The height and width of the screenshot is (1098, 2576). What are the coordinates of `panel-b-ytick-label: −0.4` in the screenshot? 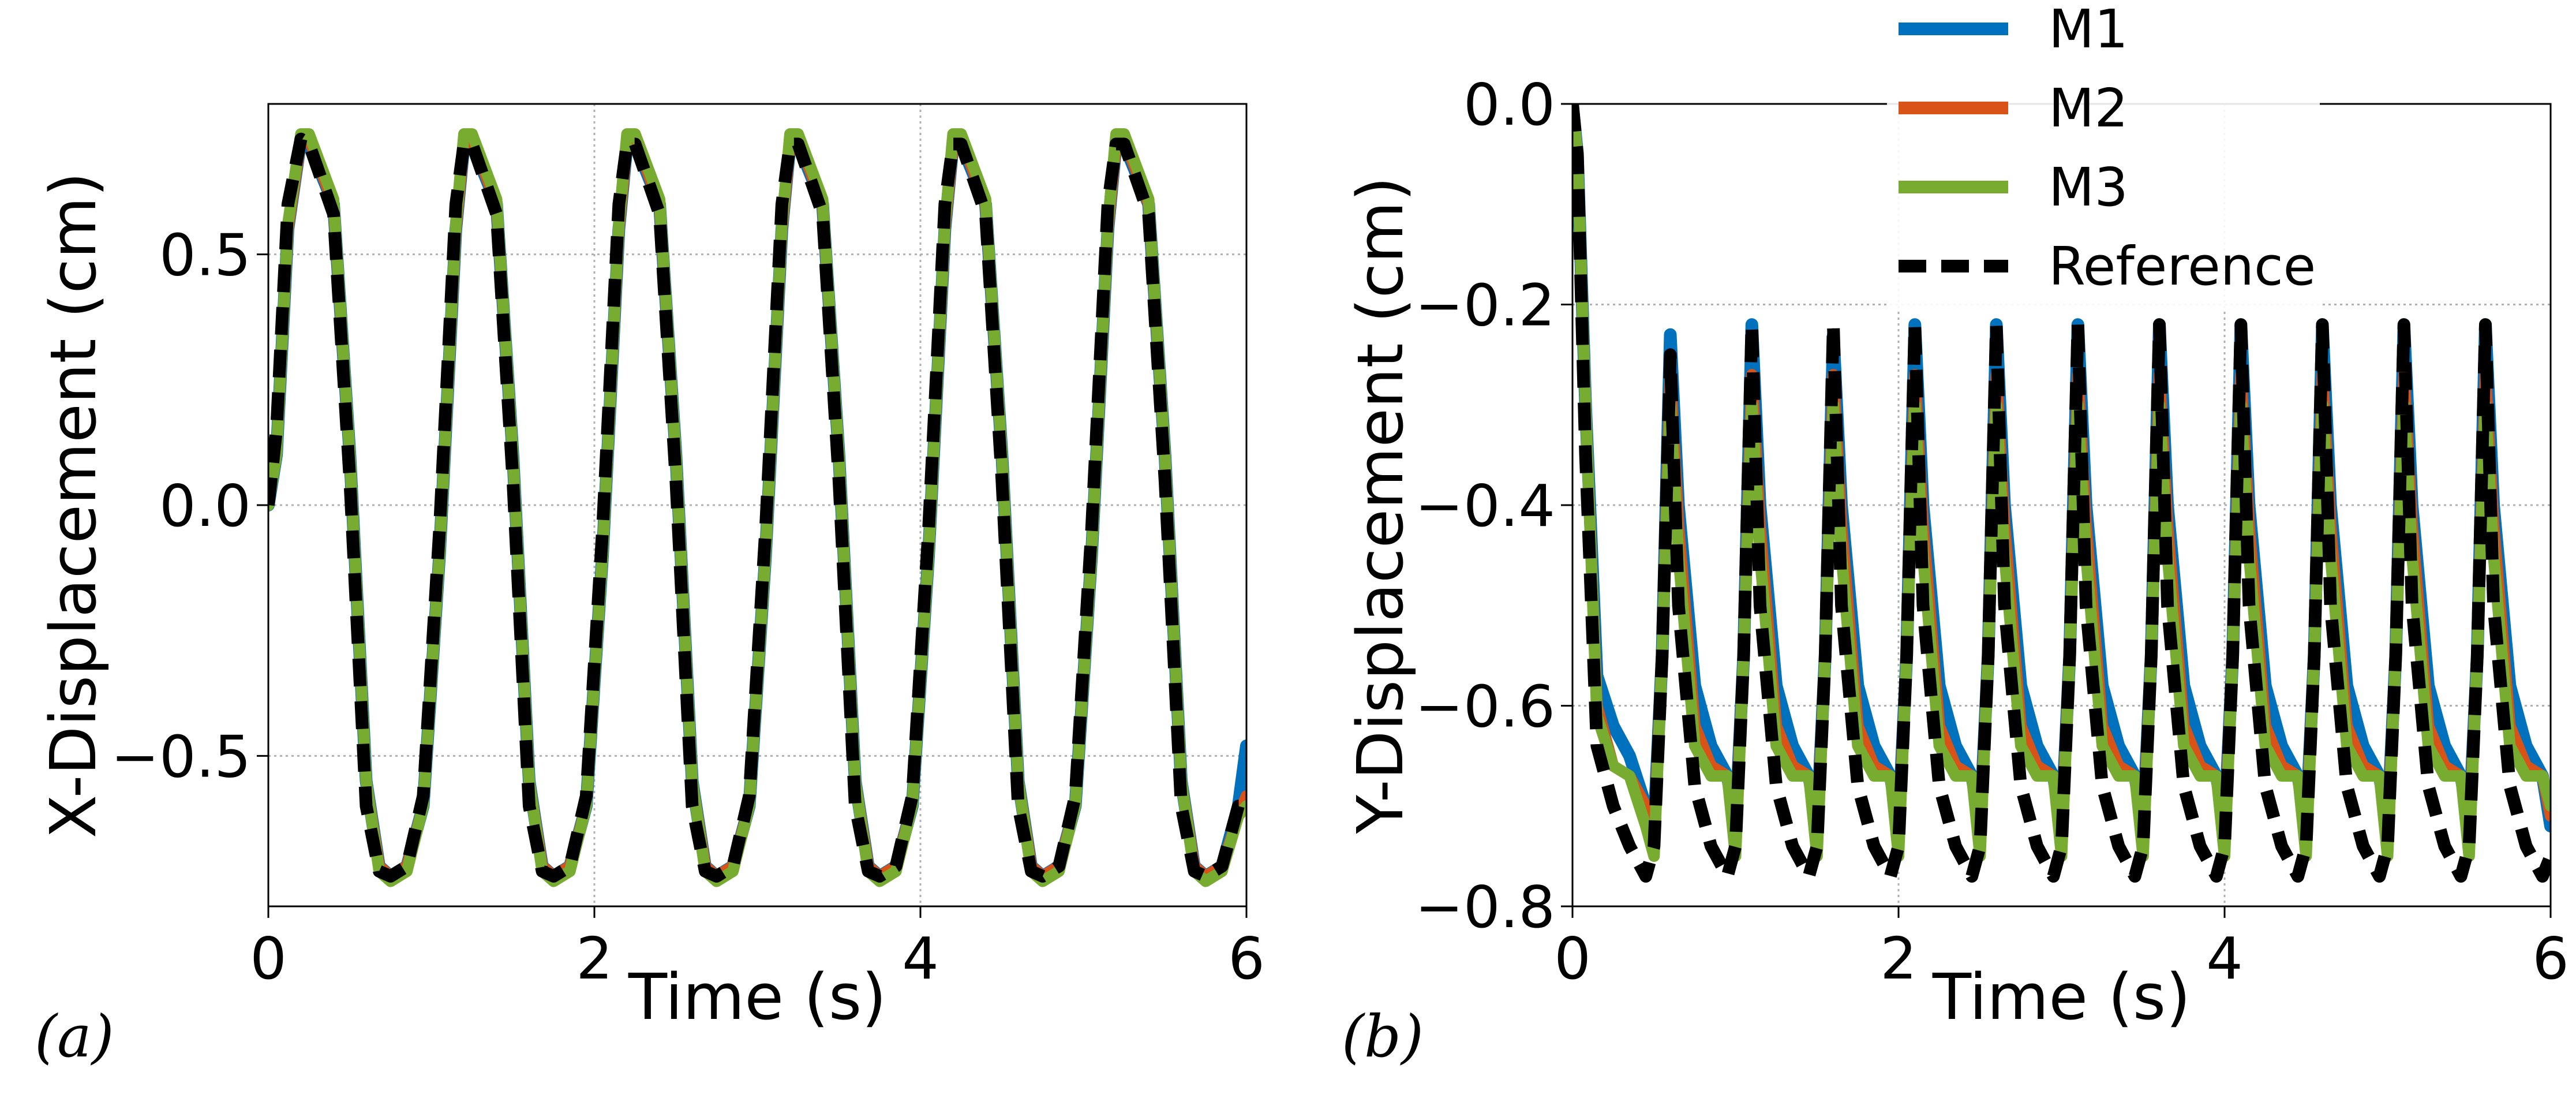 It's located at (1485, 506).